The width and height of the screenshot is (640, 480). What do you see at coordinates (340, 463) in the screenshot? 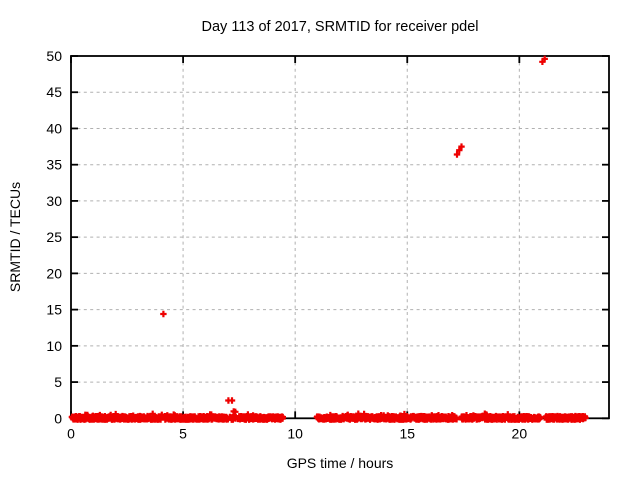
I see `x-axis-label: GPS time / hours` at bounding box center [340, 463].